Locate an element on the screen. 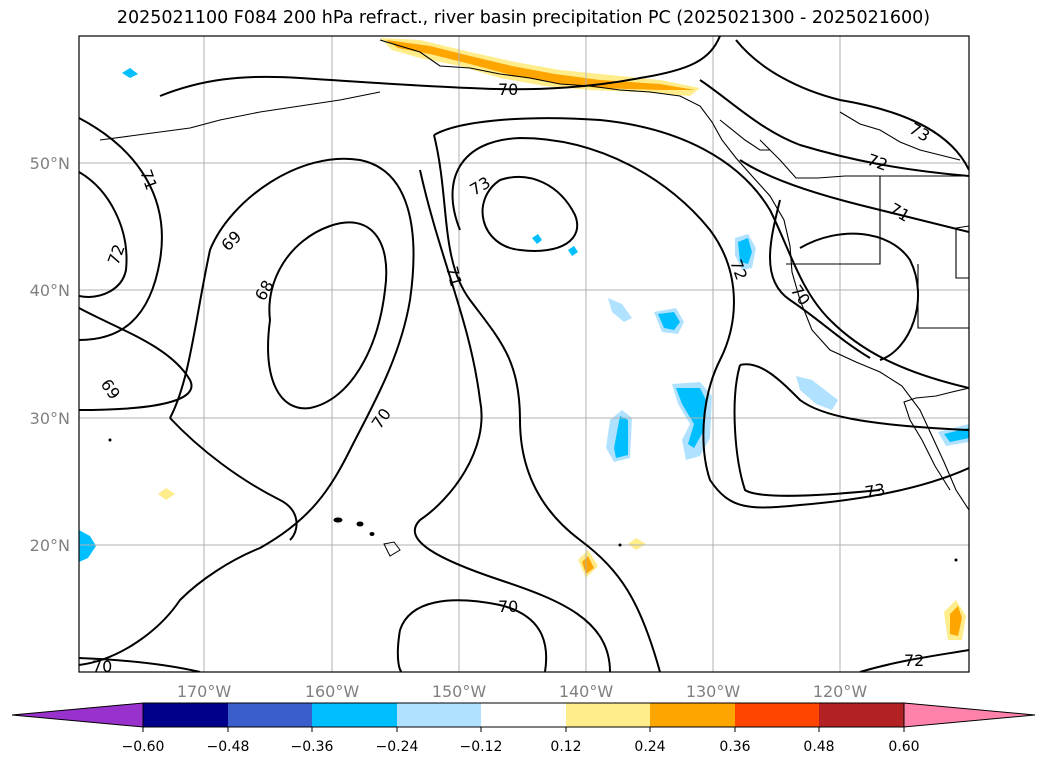 This screenshot has height=765, width=1047. contour-69-west is located at coordinates (136, 359).